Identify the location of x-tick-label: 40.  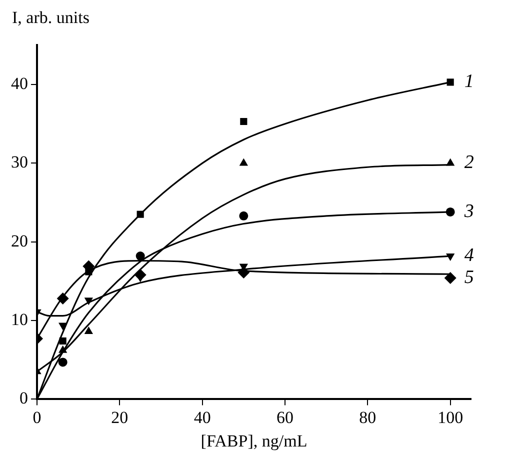
(202, 417).